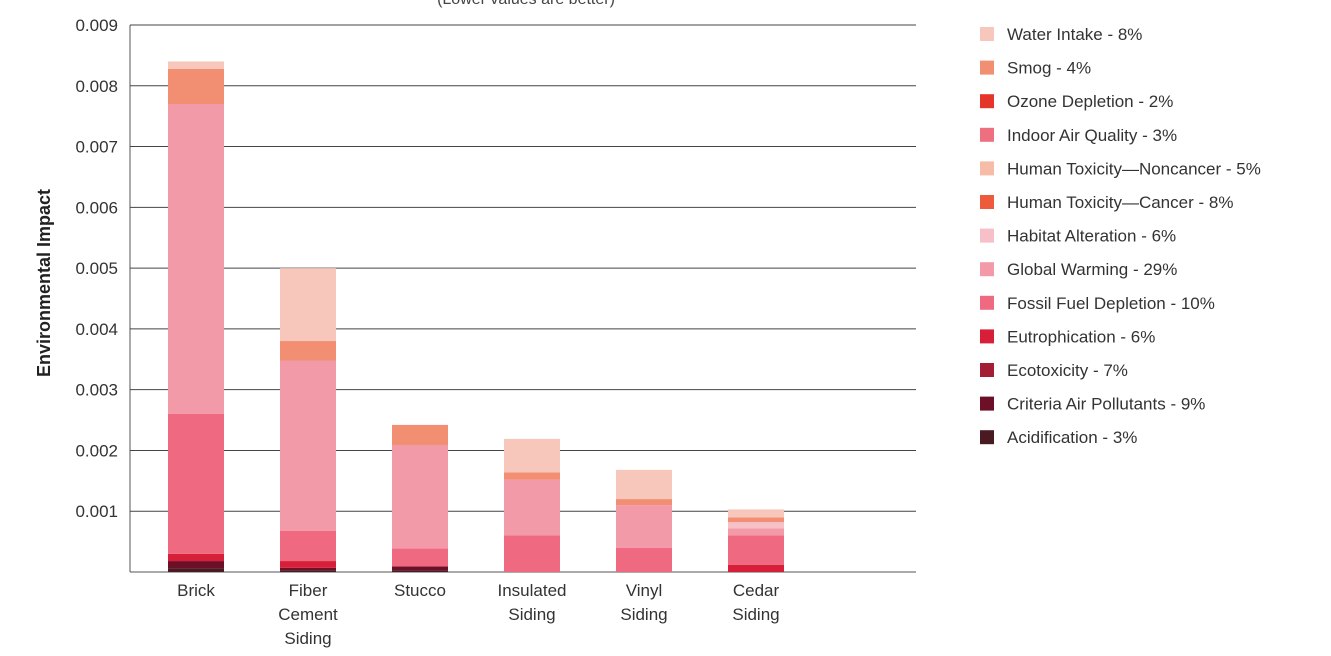 The width and height of the screenshot is (1331, 656). I want to click on legend-item: Habitat Alteration - 6%, so click(1078, 236).